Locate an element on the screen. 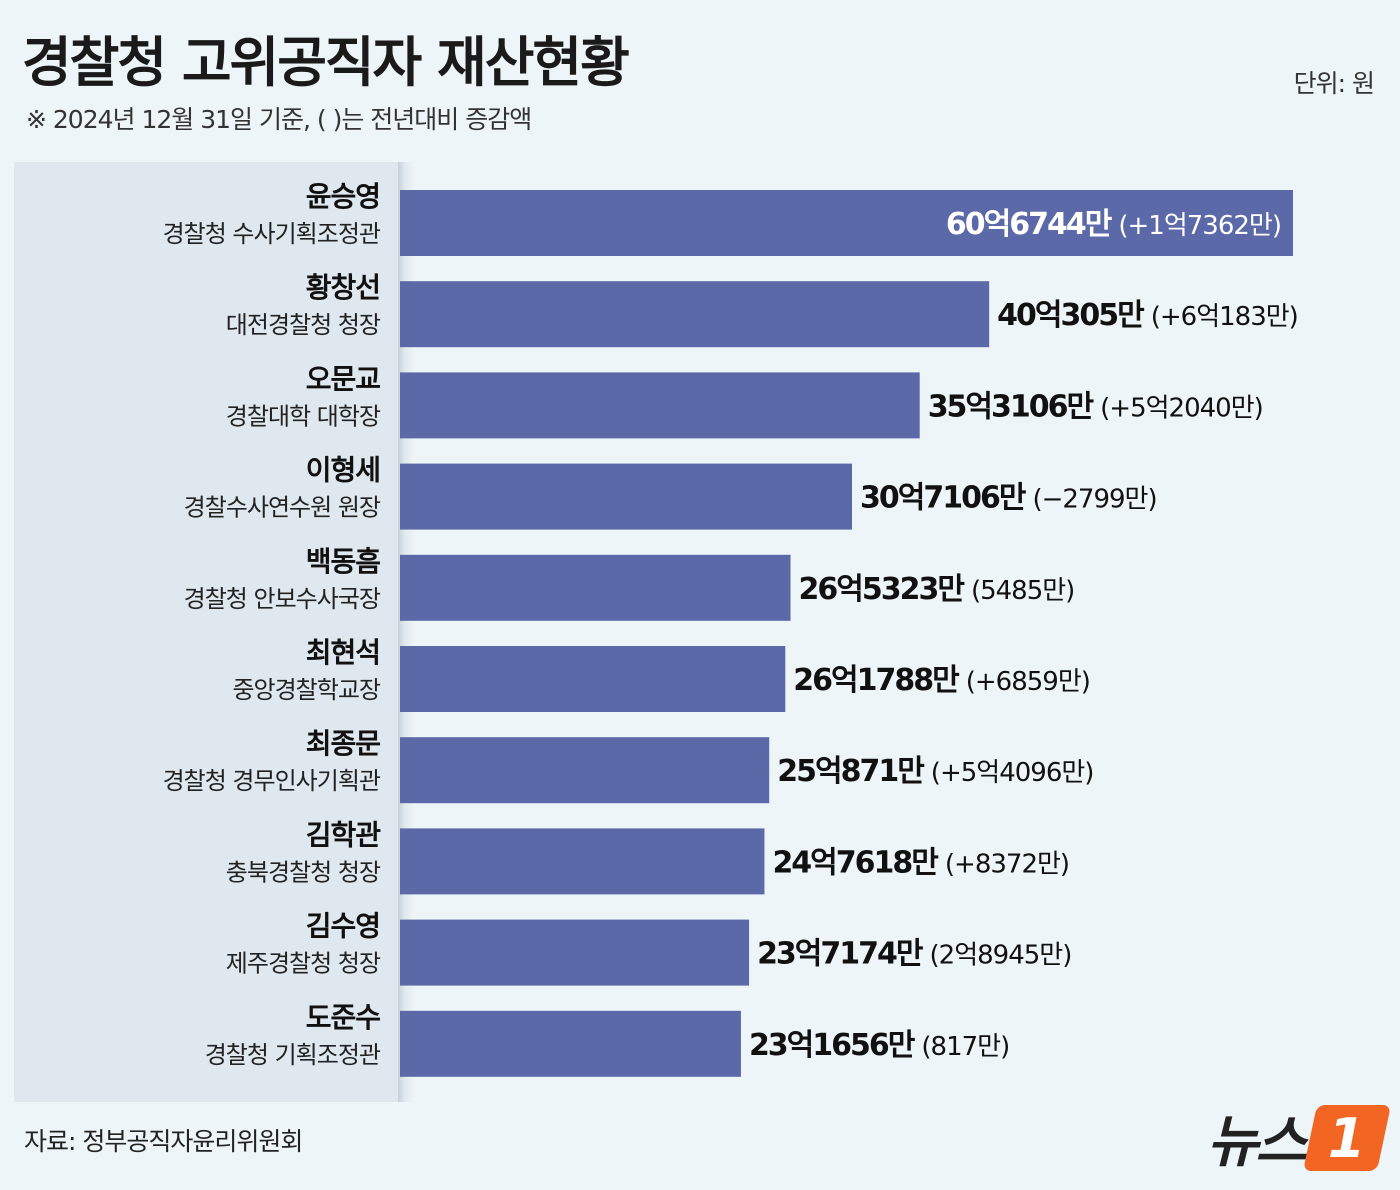 The height and width of the screenshot is (1190, 1400). category-name: 이형세 is located at coordinates (343, 470).